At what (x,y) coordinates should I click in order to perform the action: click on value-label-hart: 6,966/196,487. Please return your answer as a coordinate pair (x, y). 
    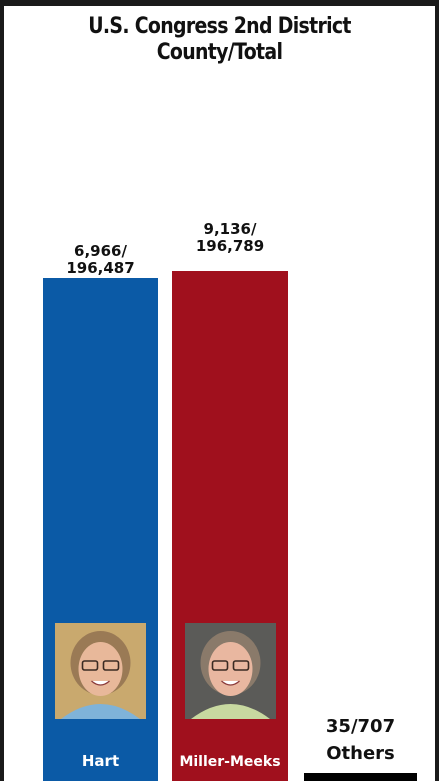
    Looking at the image, I should click on (100, 259).